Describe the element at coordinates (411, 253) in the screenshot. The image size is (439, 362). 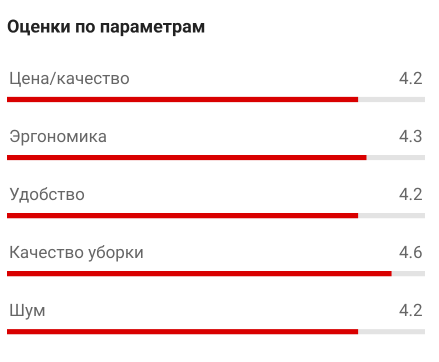
I see `data-label: 4.6` at that location.